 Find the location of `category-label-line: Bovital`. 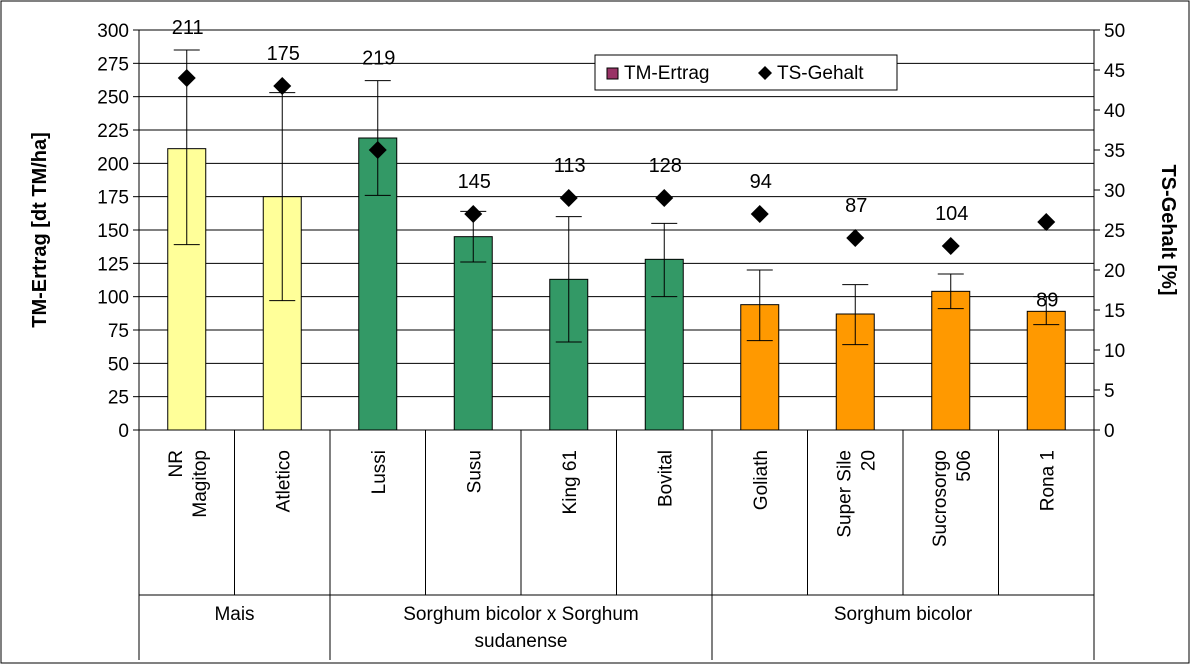

category-label-line: Bovital is located at coordinates (665, 478).